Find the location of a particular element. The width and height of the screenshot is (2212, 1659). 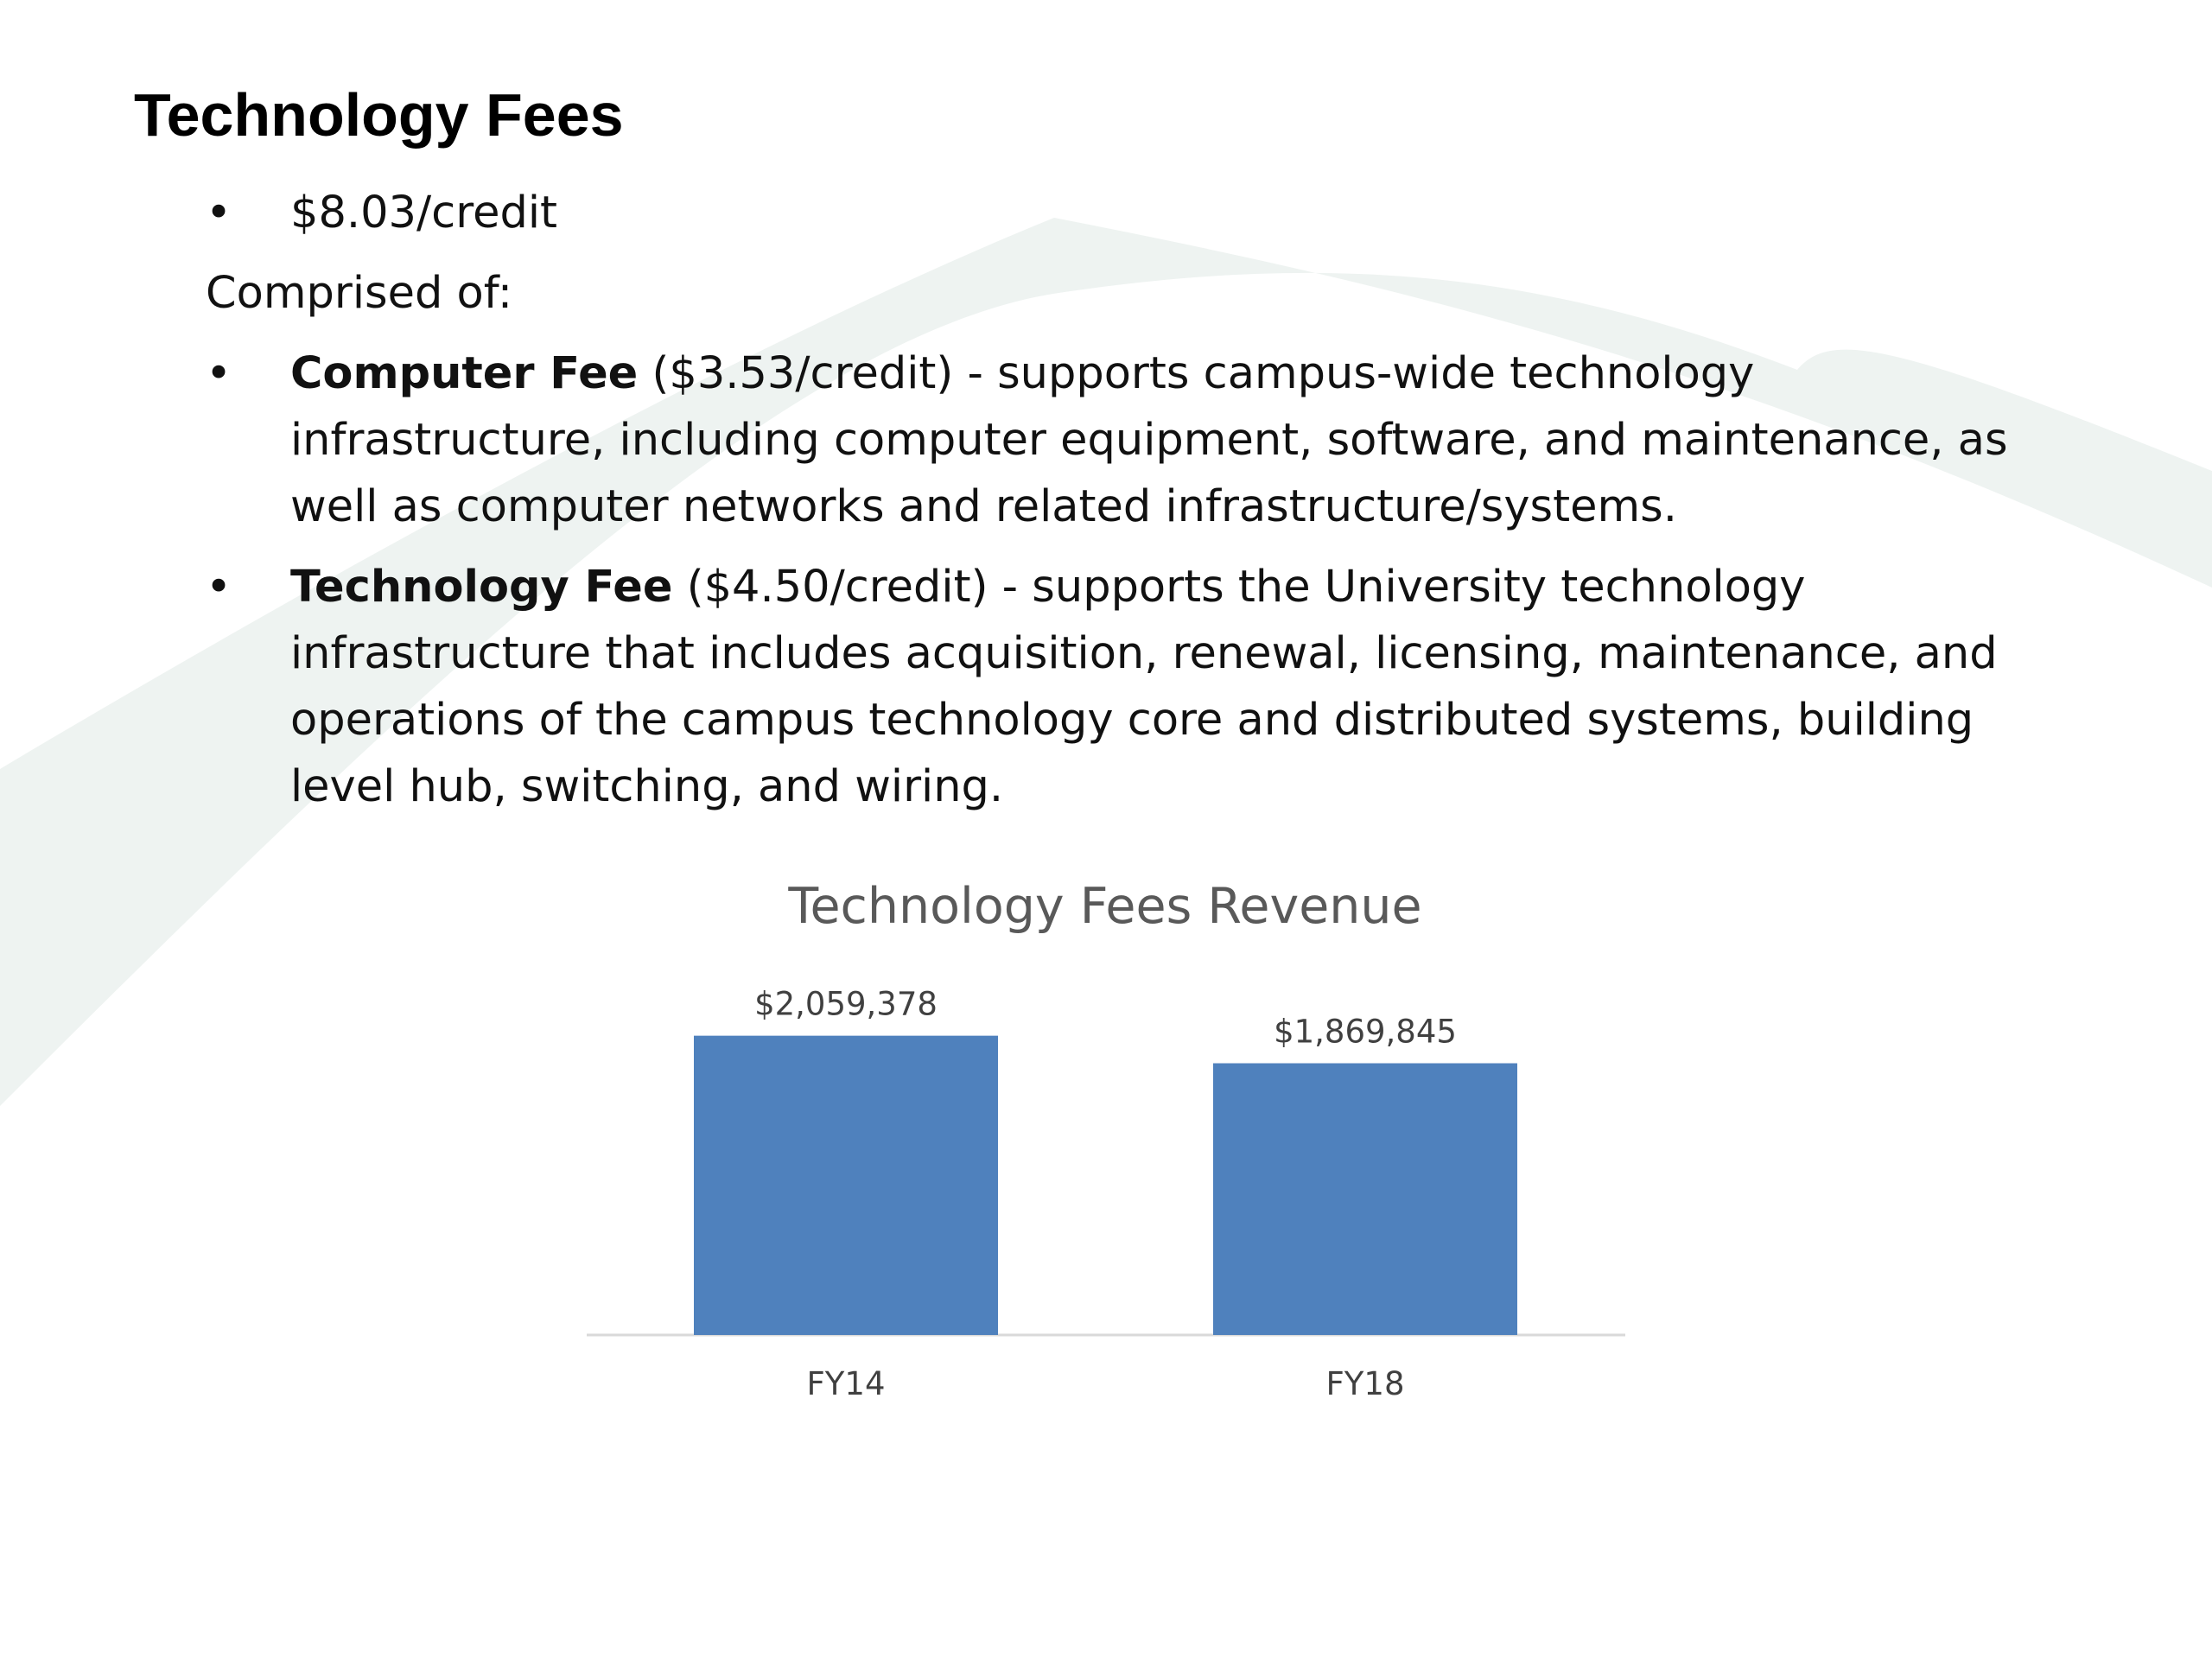

comprised-label: Comprised of: is located at coordinates (359, 293).